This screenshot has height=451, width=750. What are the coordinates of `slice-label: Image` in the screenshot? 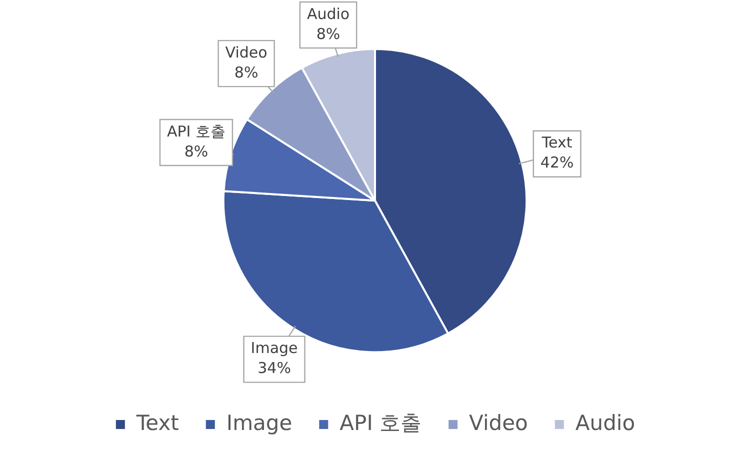 It's located at (274, 348).